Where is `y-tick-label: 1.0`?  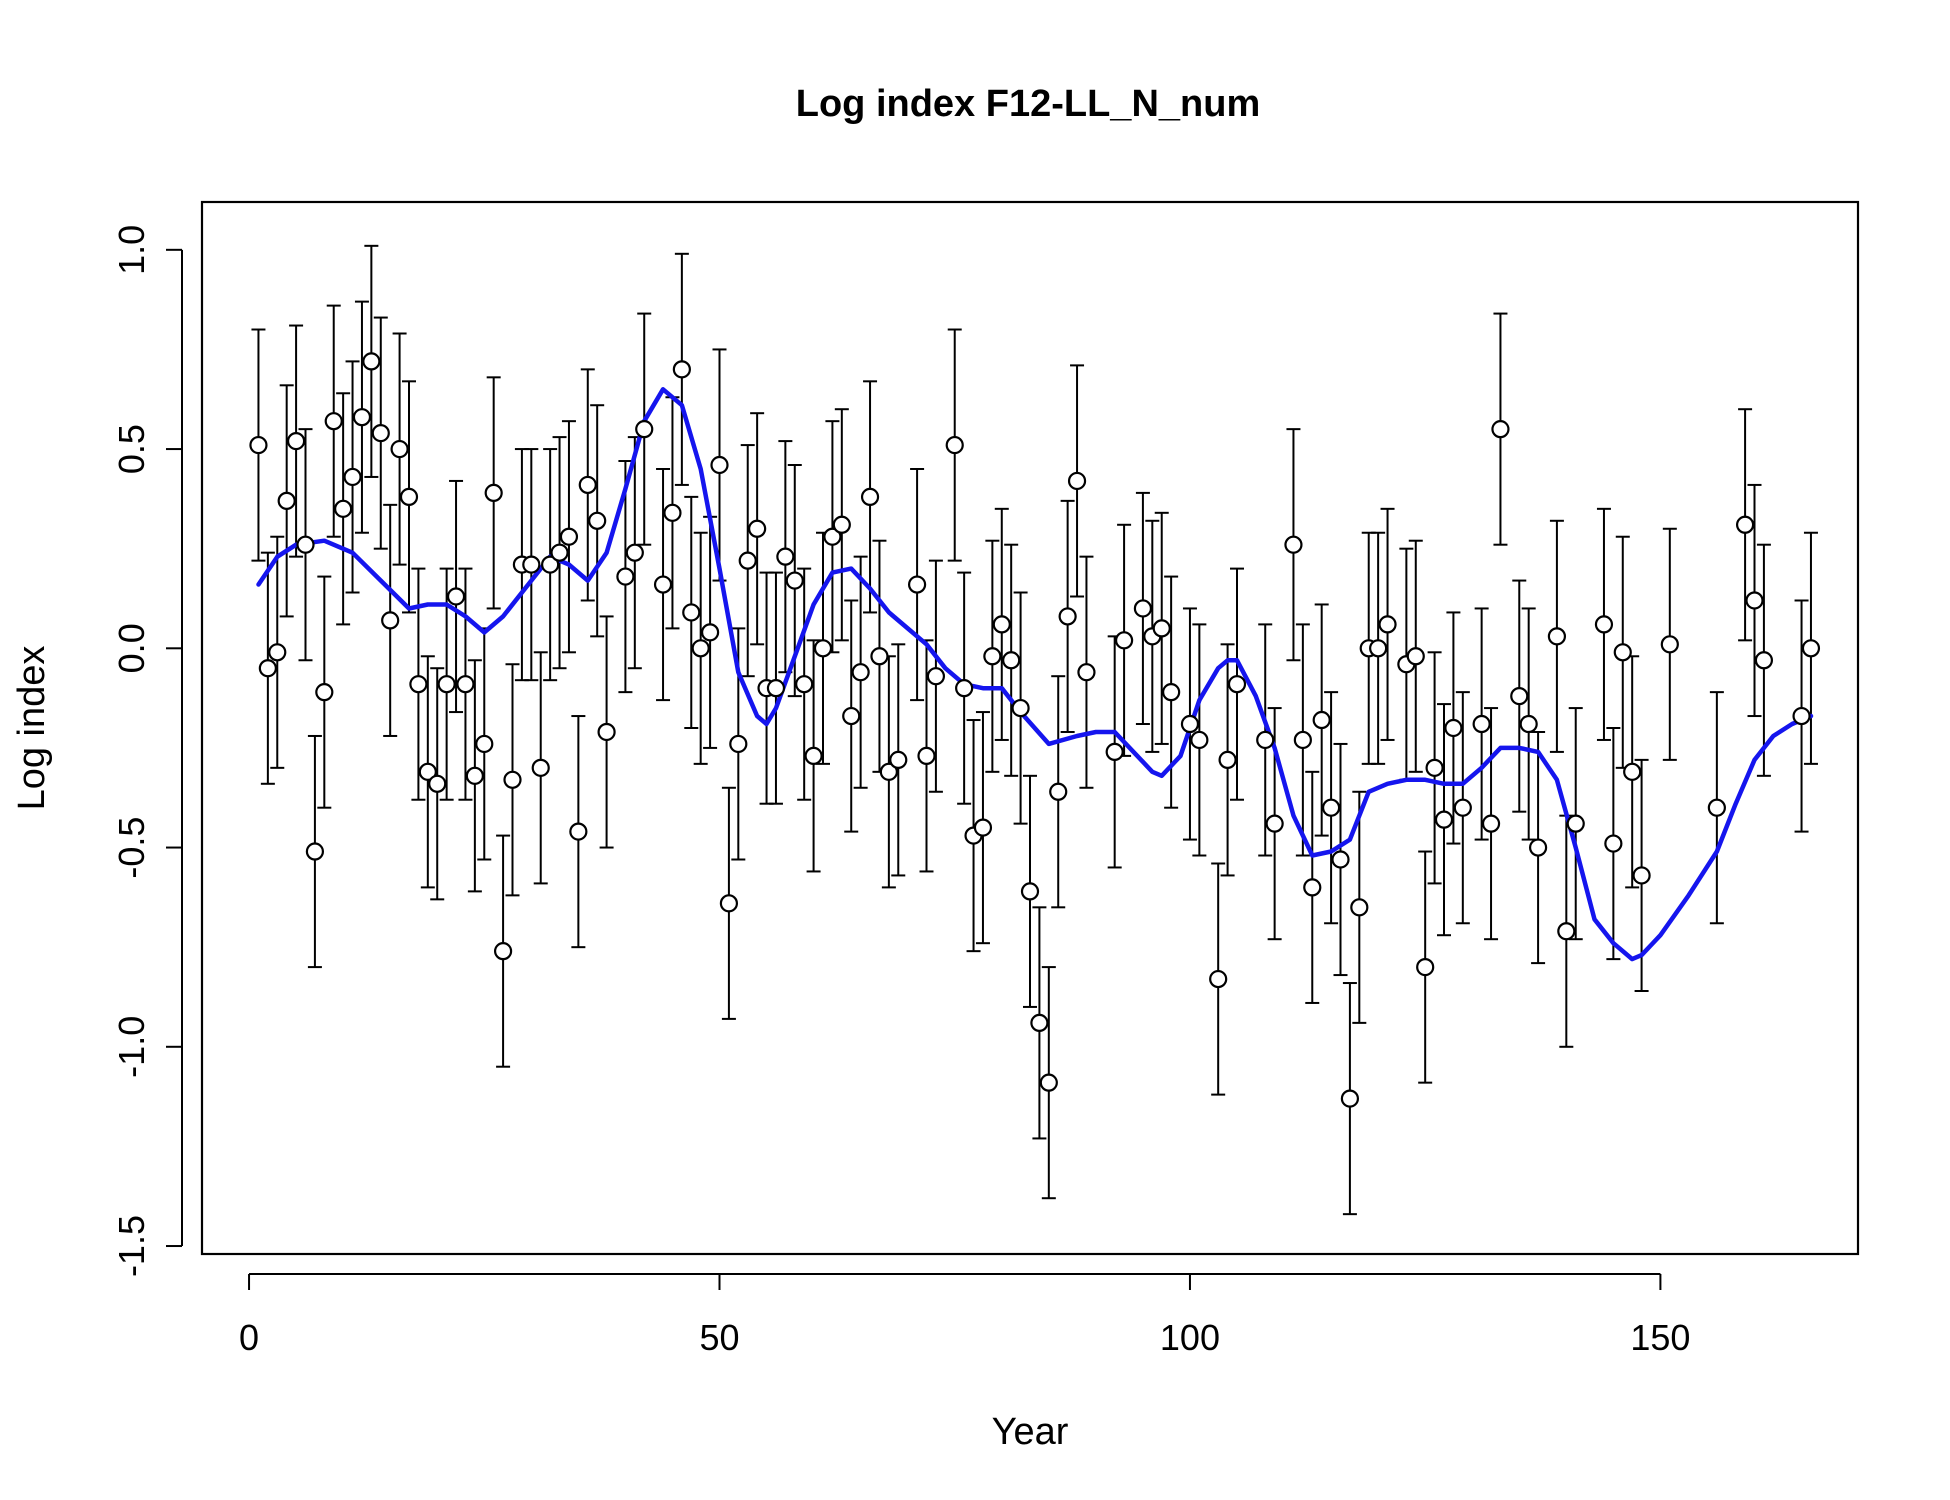
y-tick-label: 1.0 is located at coordinates (131, 250).